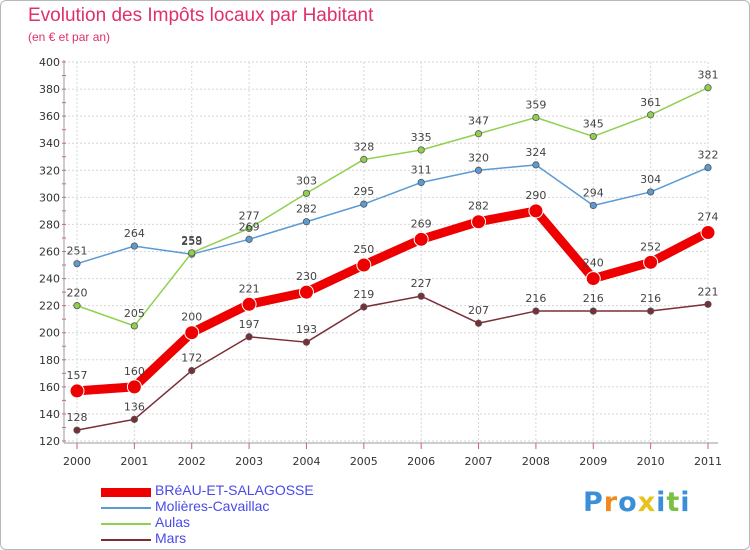  Describe the element at coordinates (647, 502) in the screenshot. I see `logo-letter: x` at that location.